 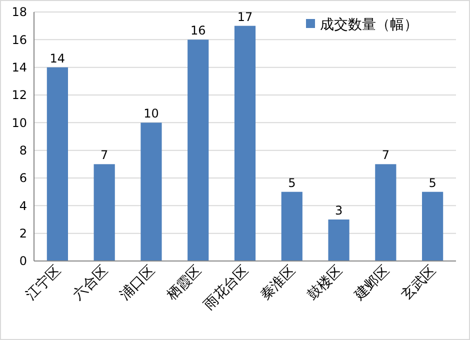 What do you see at coordinates (137, 283) in the screenshot?
I see `x-tick-label: 浦口区` at bounding box center [137, 283].